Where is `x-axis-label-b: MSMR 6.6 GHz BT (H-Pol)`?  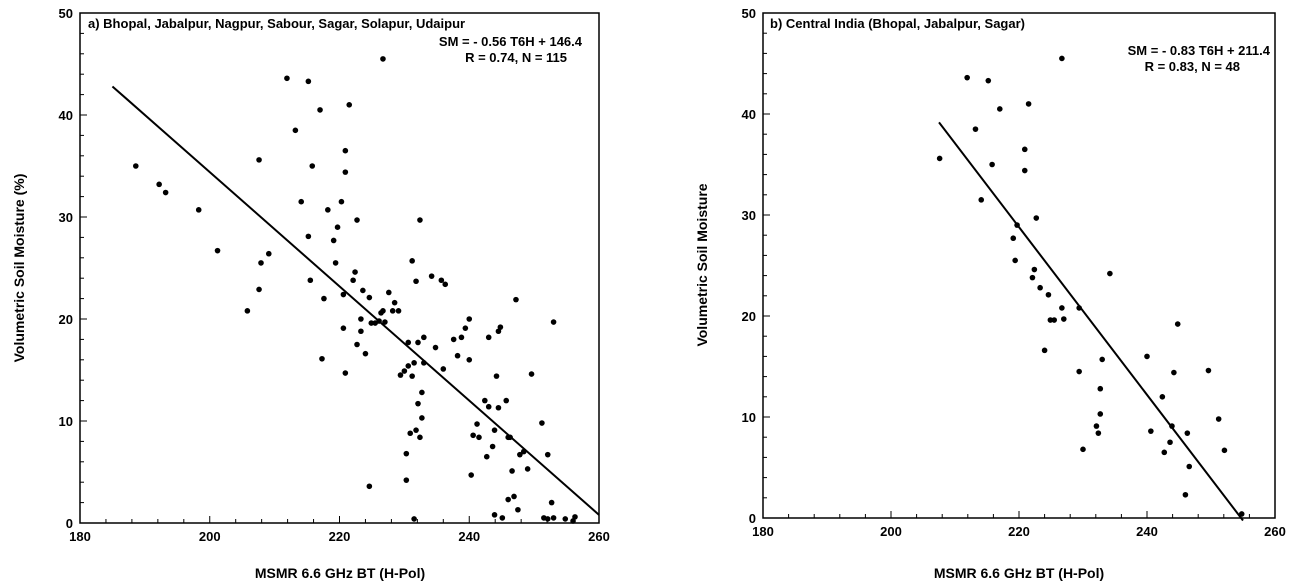 x-axis-label-b: MSMR 6.6 GHz BT (H-Pol) is located at coordinates (1019, 573).